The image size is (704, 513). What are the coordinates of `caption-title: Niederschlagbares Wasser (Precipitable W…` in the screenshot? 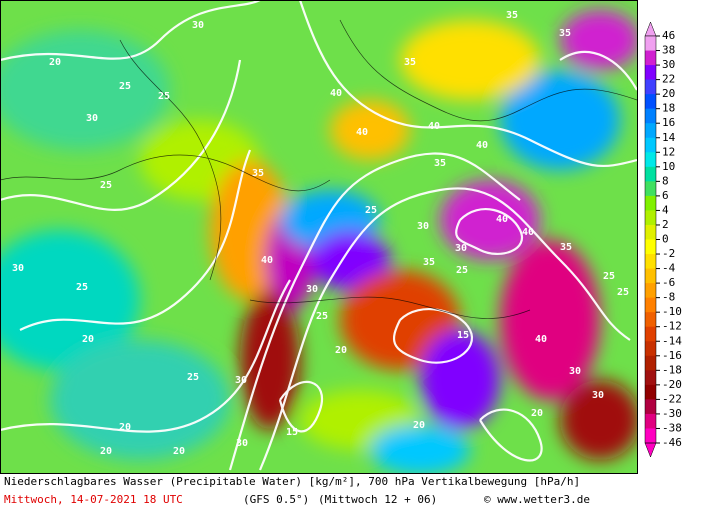 It's located at (292, 481).